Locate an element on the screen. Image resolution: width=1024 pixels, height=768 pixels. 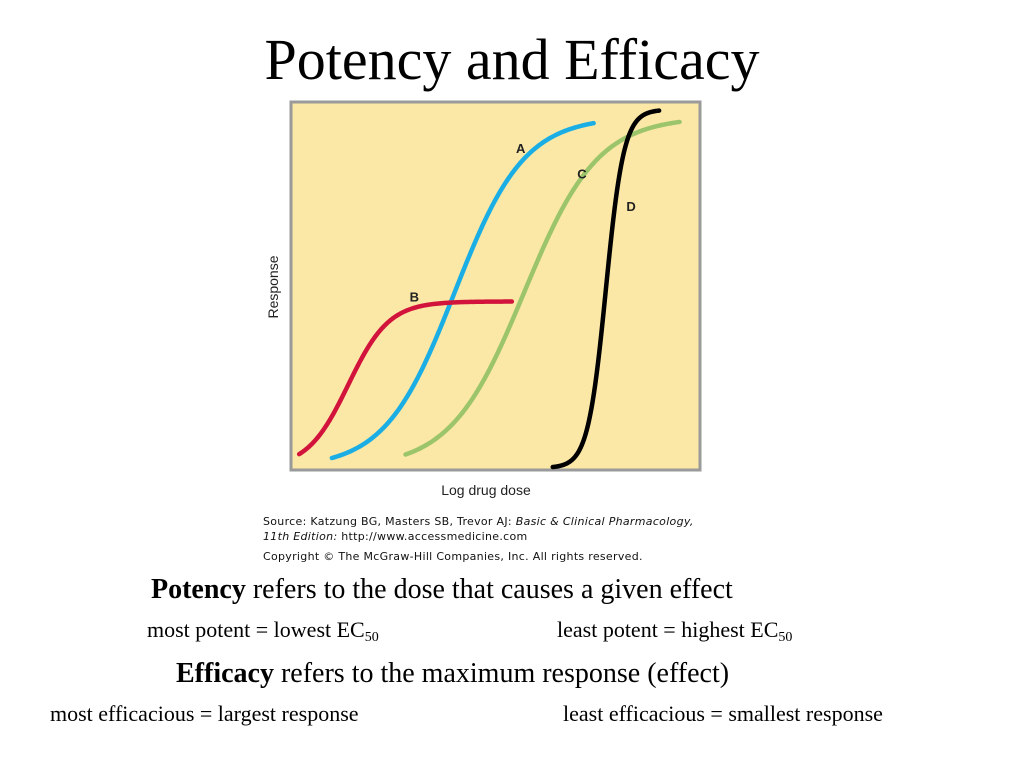
series-a-label: A is located at coordinates (521, 148).